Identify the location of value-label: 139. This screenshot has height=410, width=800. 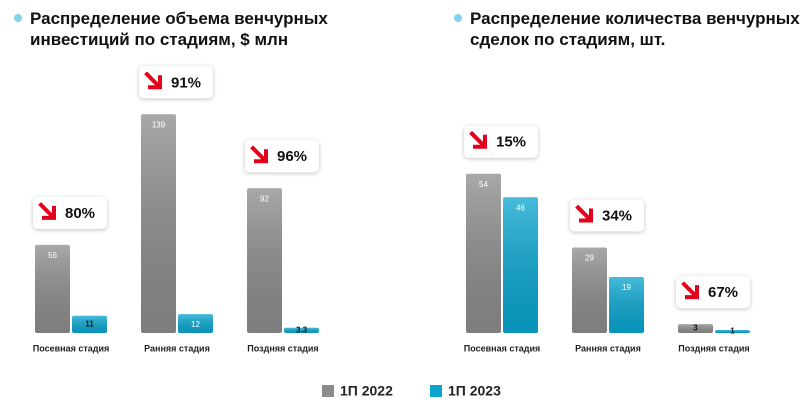
(159, 124).